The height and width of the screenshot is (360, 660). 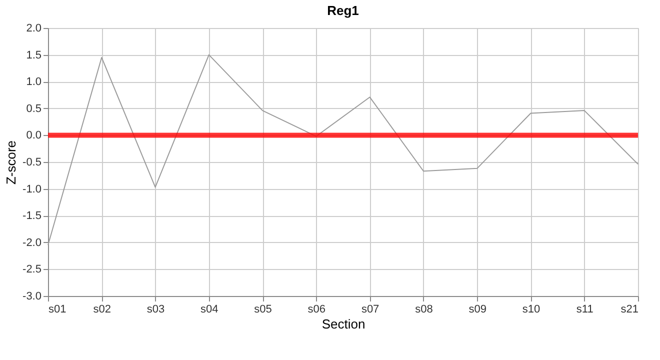 What do you see at coordinates (34, 55) in the screenshot?
I see `y-tick-label: 1.5` at bounding box center [34, 55].